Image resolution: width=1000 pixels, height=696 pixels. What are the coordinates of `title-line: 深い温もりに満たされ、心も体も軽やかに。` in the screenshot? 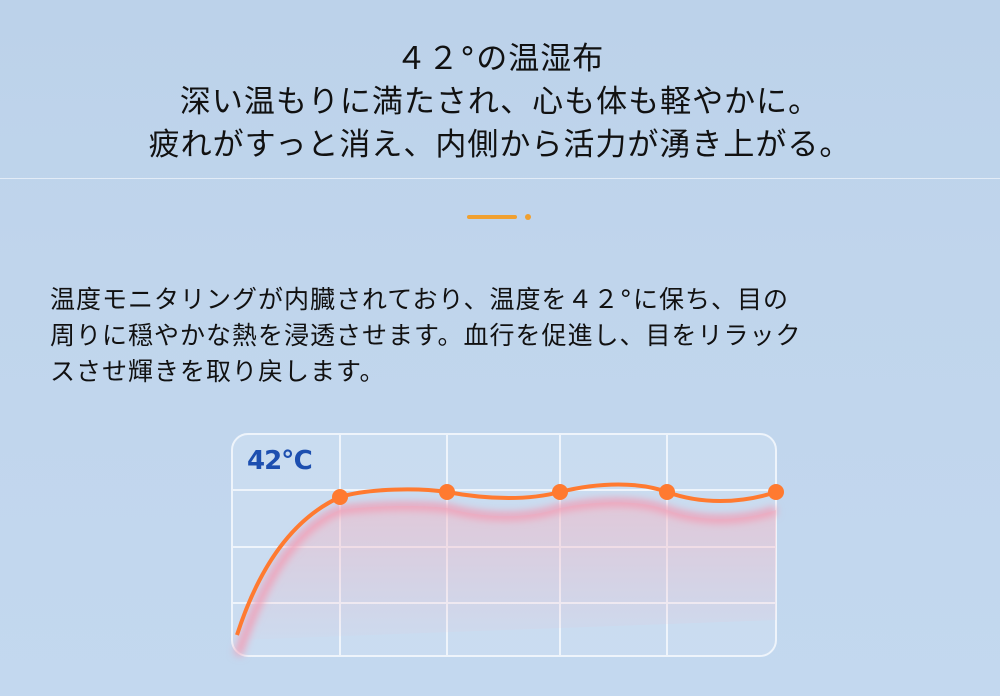 It's located at (500, 102).